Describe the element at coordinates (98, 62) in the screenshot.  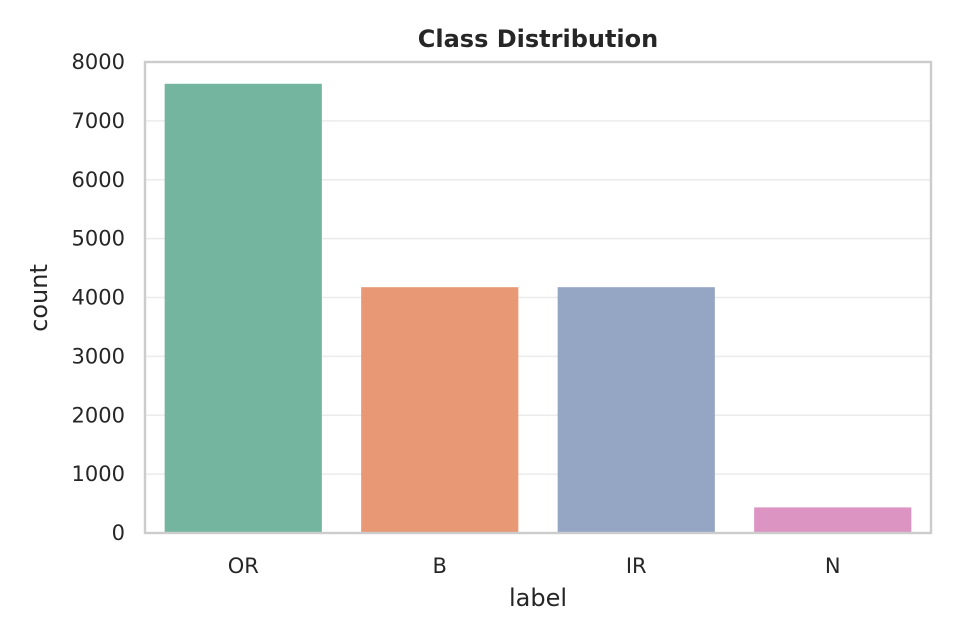
I see `y-tick-label: 8000` at that location.